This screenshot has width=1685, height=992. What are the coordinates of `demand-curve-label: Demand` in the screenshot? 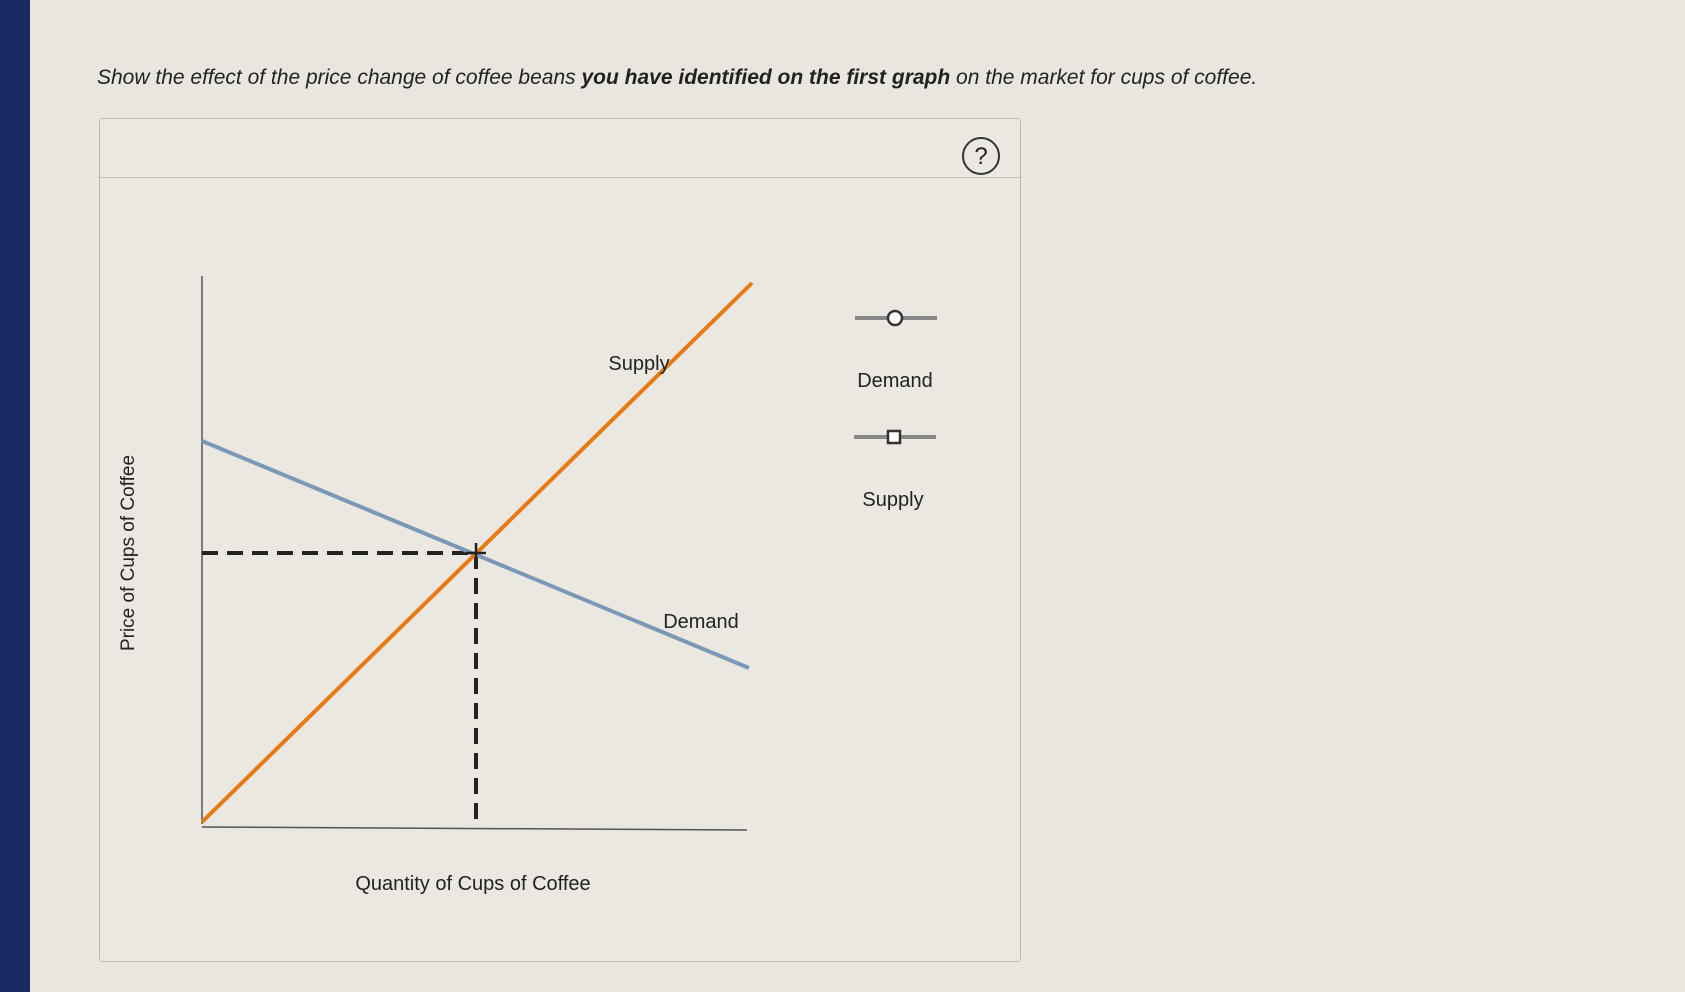 It's located at (701, 622).